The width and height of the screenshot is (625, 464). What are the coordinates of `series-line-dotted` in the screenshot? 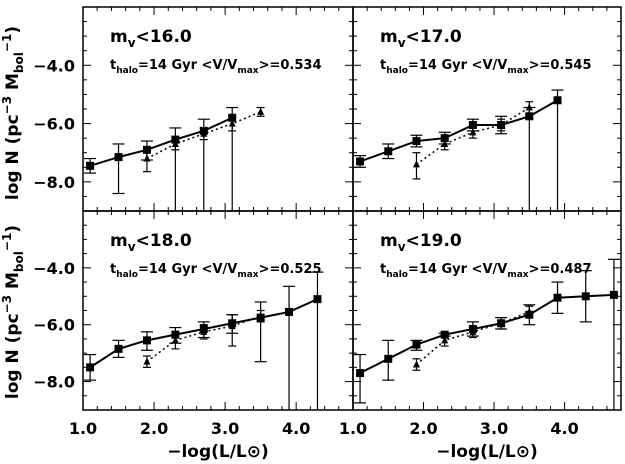 It's located at (203, 135).